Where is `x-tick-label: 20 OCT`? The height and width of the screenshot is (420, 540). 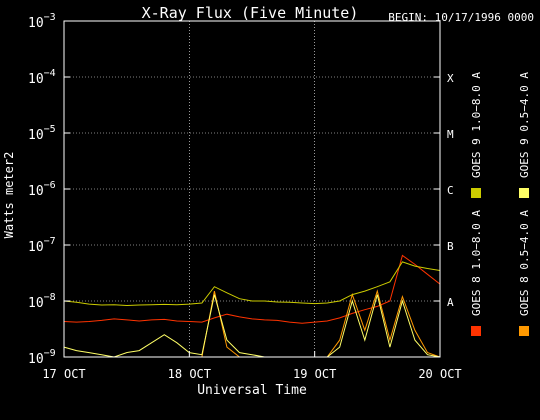 x-tick-label: 20 OCT is located at coordinates (439, 374).